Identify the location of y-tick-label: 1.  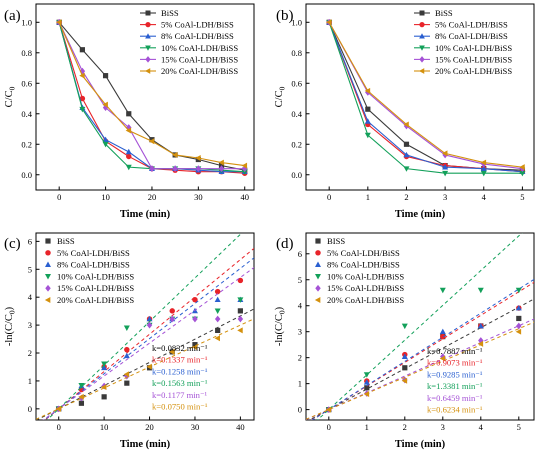
(30, 381).